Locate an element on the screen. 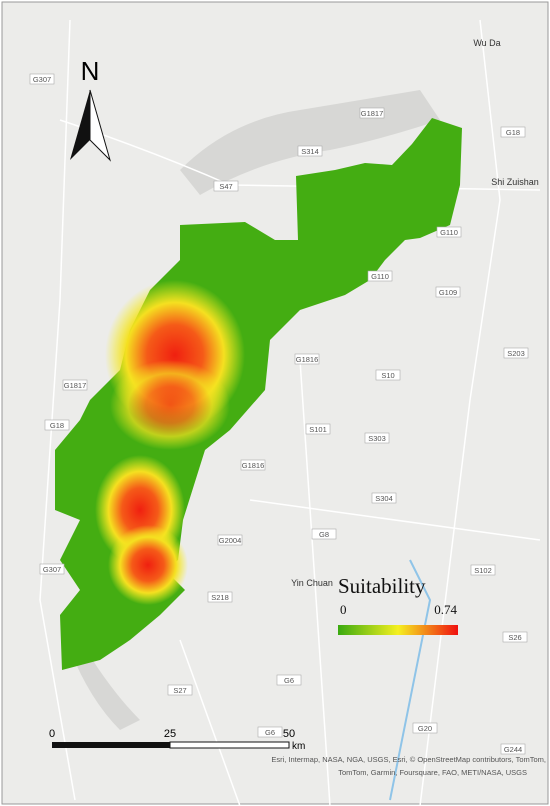 This screenshot has height=806, width=550. legend-ramp is located at coordinates (398, 630).